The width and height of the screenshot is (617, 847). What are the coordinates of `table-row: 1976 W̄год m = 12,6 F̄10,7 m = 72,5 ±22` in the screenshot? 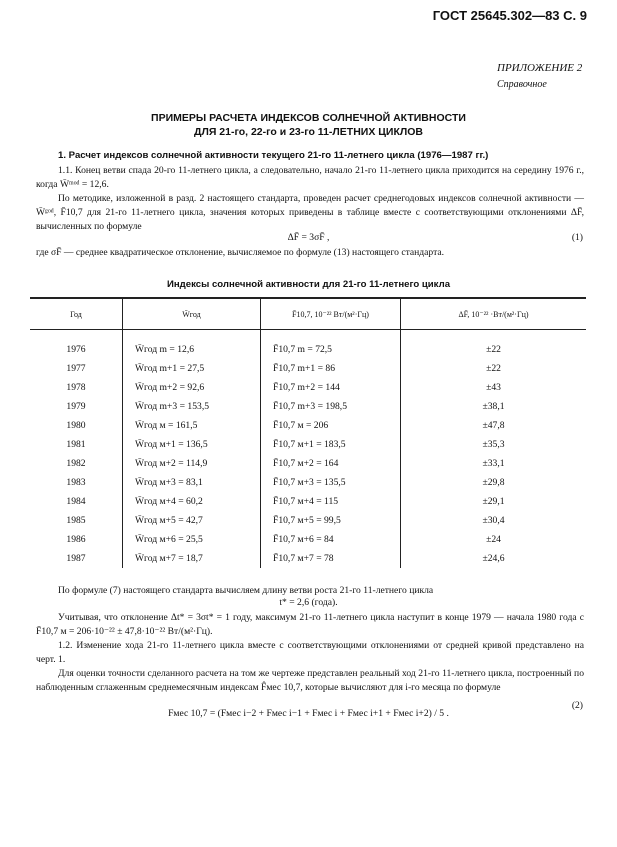 It's located at (308, 344).